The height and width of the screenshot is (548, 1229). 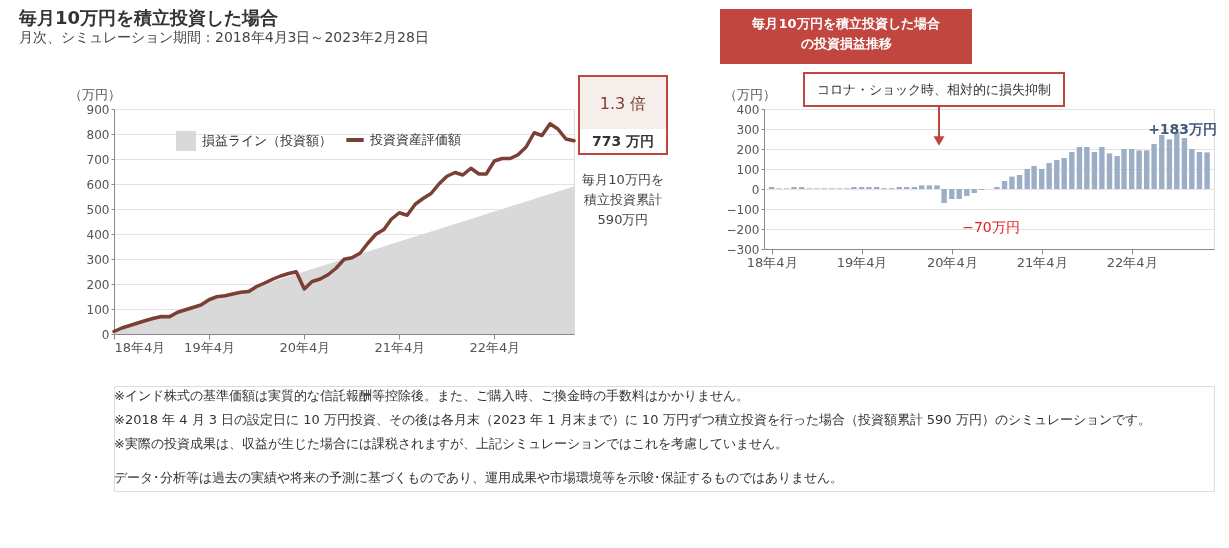 What do you see at coordinates (451, 443) in the screenshot?
I see `text: ※実際の投資成果は、収益が生じた場合には課税されますが、上記シミュレーションではこれを考慮していません。` at bounding box center [451, 443].